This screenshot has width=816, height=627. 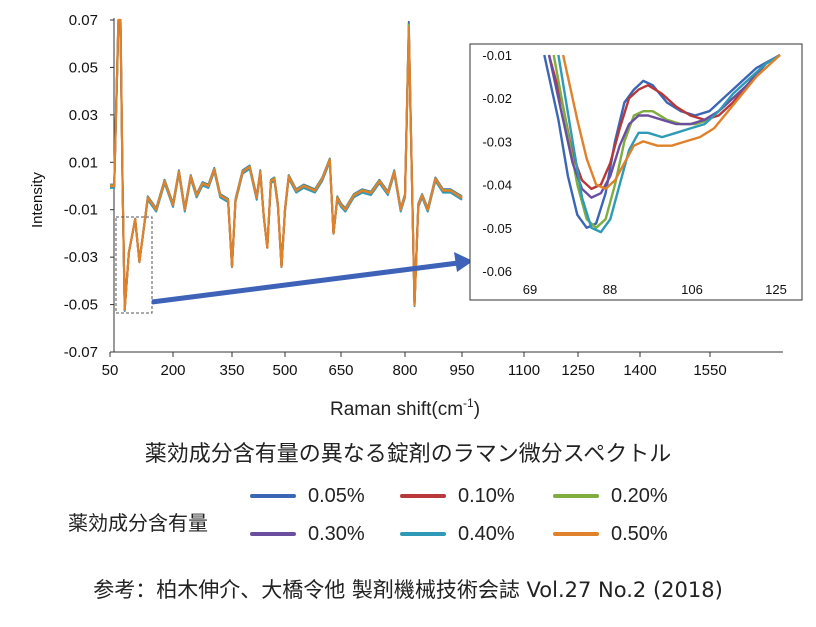 What do you see at coordinates (110, 370) in the screenshot?
I see `main-x-tick-label: 50` at bounding box center [110, 370].